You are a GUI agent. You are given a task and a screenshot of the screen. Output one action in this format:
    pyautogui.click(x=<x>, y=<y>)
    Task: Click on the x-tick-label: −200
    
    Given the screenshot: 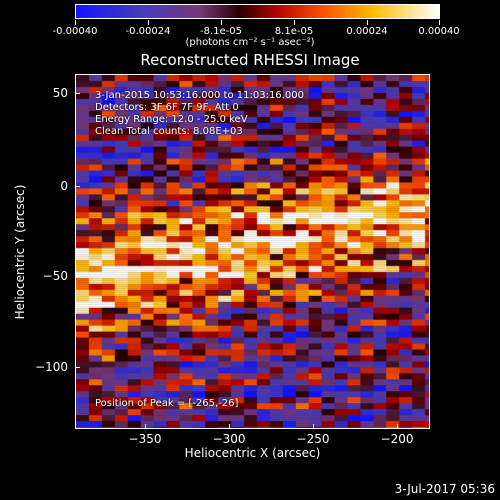 What is the action you would take?
    pyautogui.click(x=397, y=439)
    